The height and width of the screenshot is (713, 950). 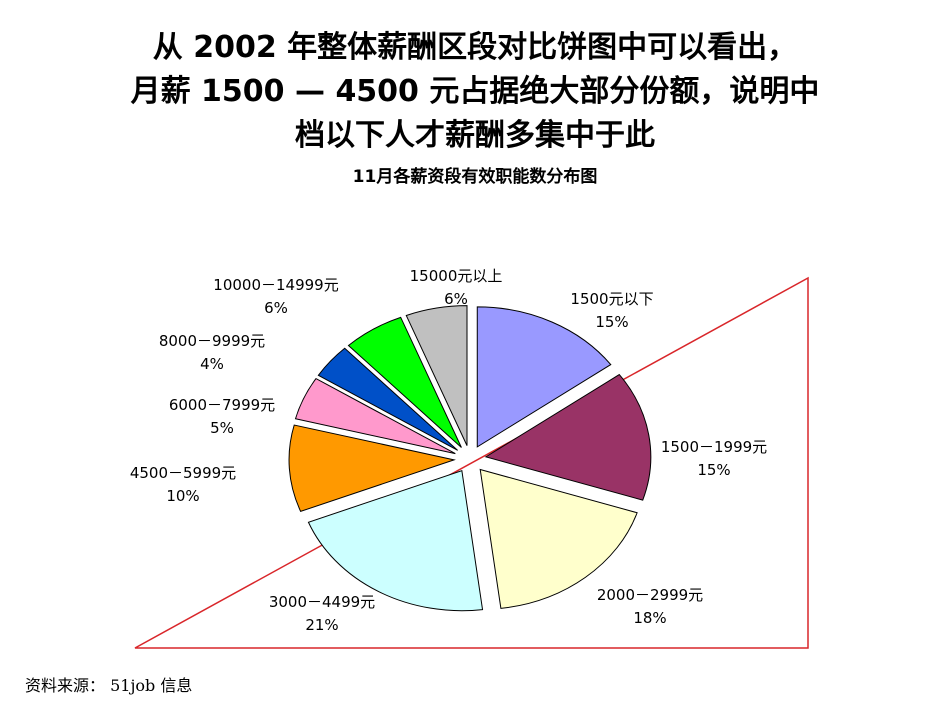 I want to click on slice-percent-label: 18%, so click(x=649, y=618).